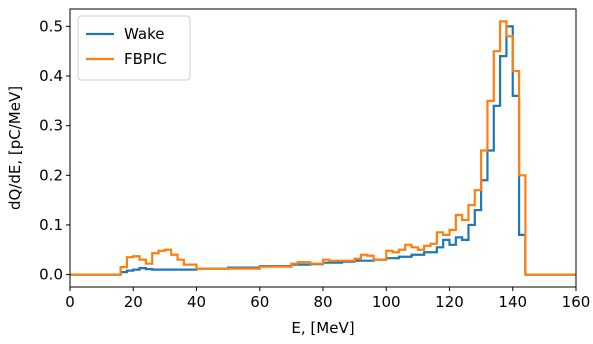 This screenshot has height=344, width=593. I want to click on x-axis-label: E, [MeV], so click(322, 328).